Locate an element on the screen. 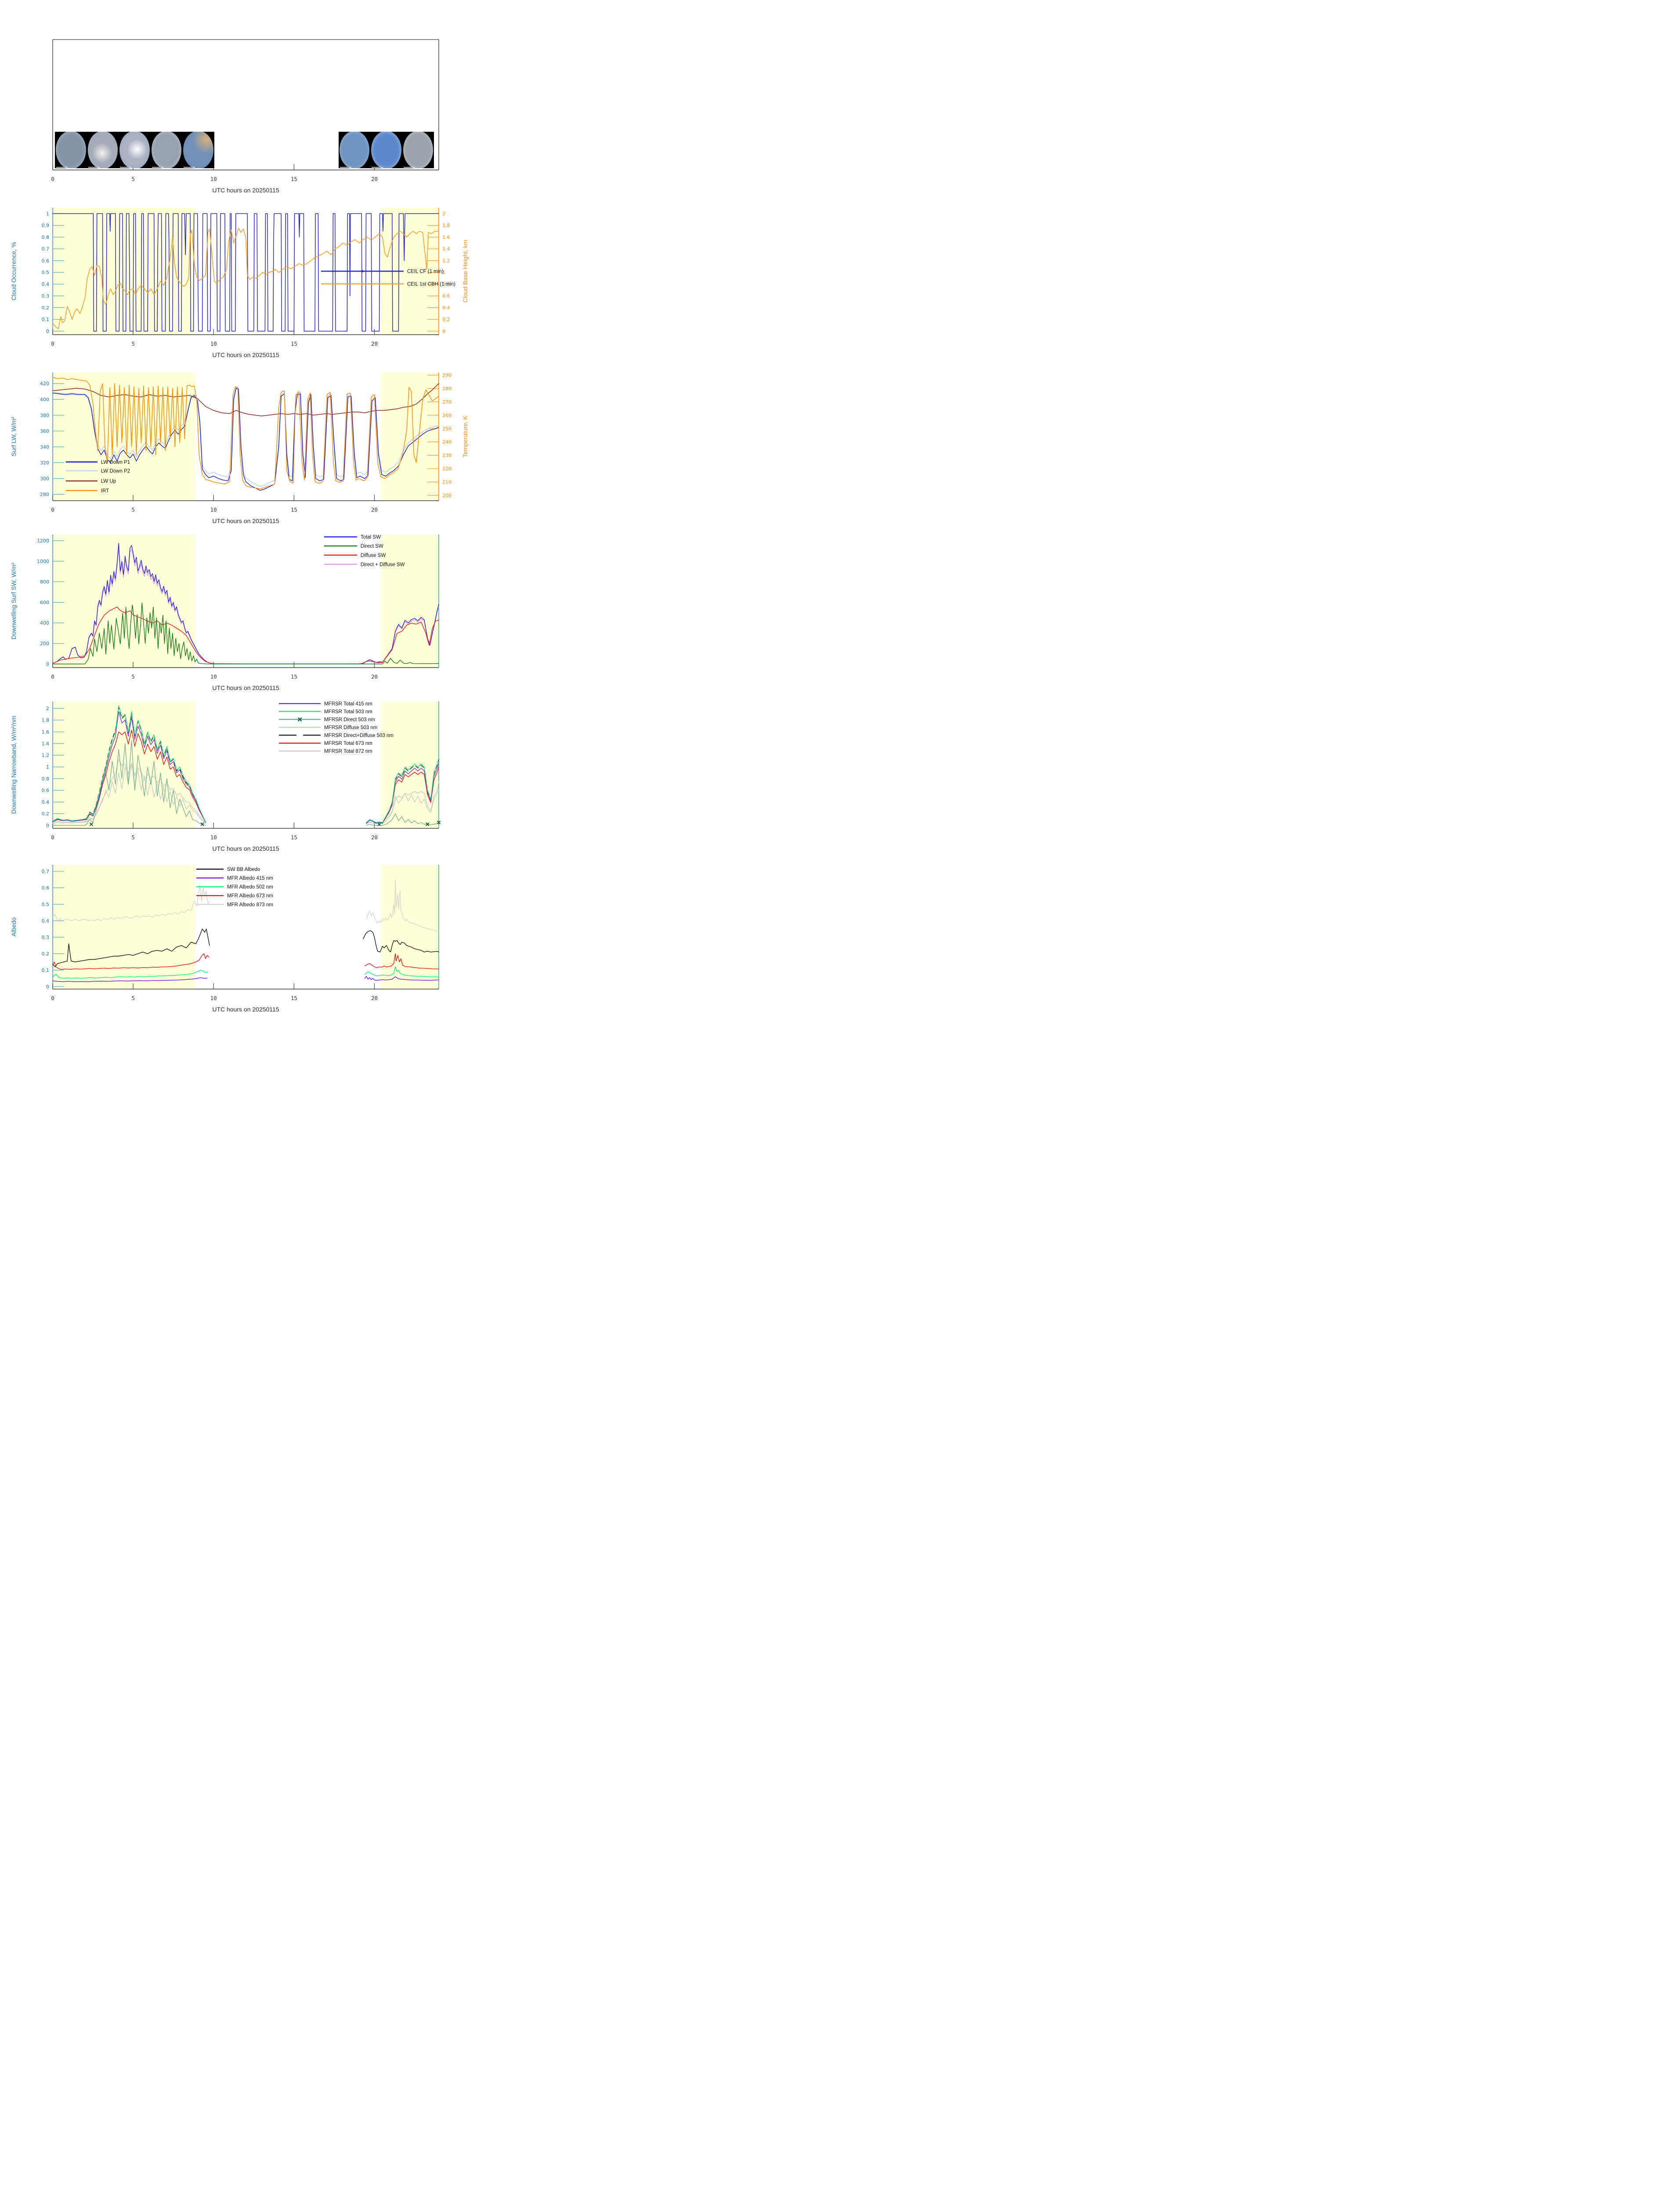 The image size is (1680, 2196). y2-tick-label: 240 is located at coordinates (447, 442).